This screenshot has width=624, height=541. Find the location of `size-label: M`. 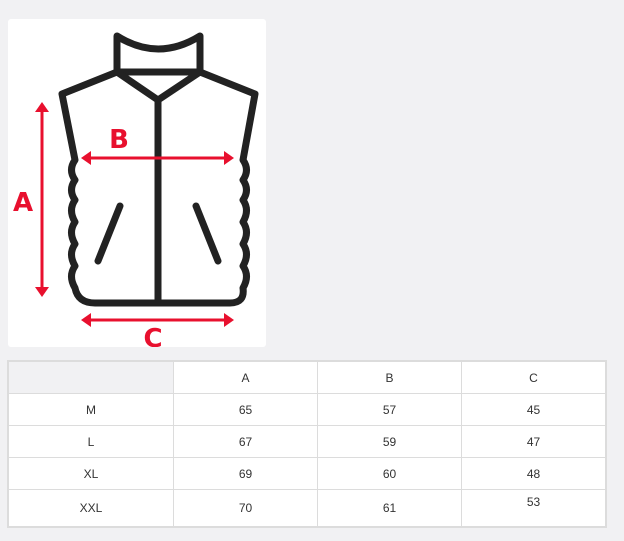

size-label: M is located at coordinates (91, 409).